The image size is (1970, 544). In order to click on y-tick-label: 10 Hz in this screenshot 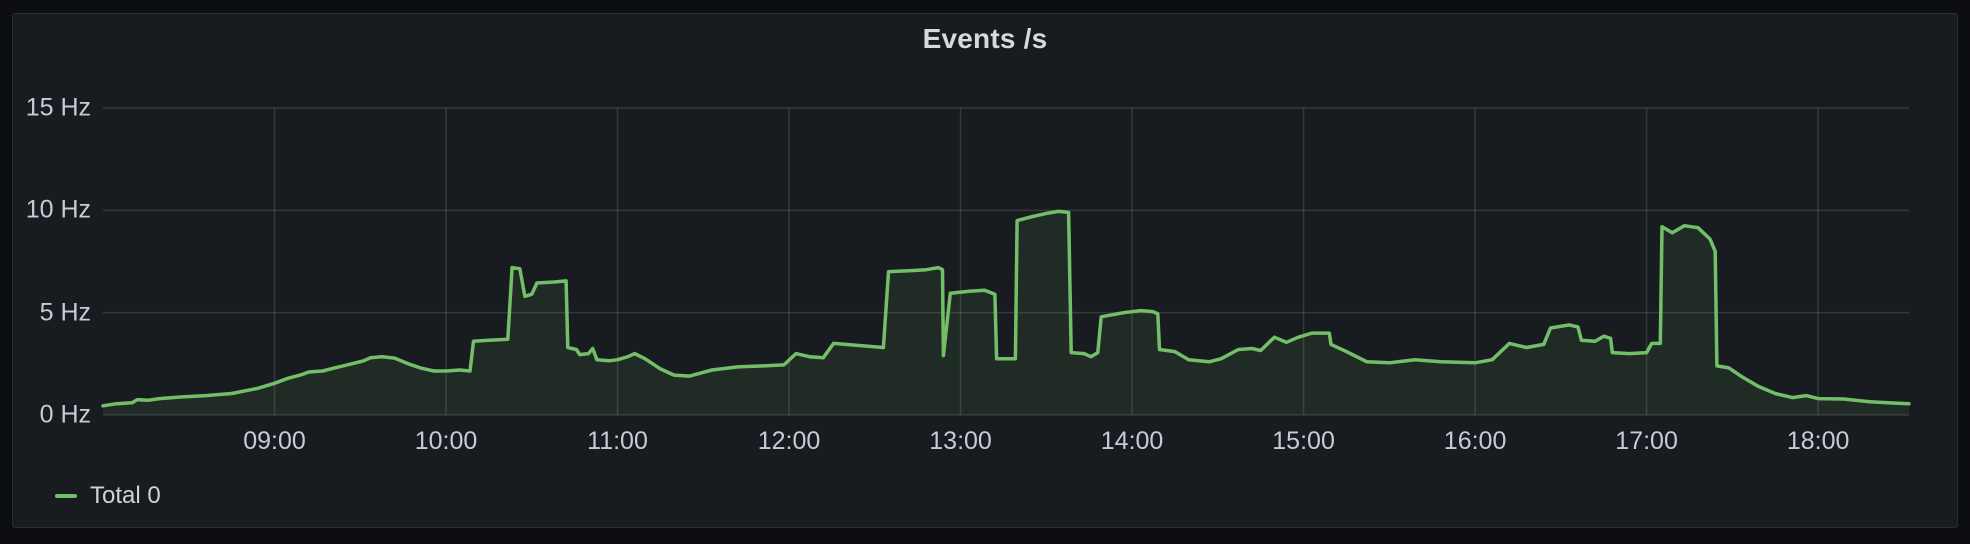, I will do `click(58, 209)`.